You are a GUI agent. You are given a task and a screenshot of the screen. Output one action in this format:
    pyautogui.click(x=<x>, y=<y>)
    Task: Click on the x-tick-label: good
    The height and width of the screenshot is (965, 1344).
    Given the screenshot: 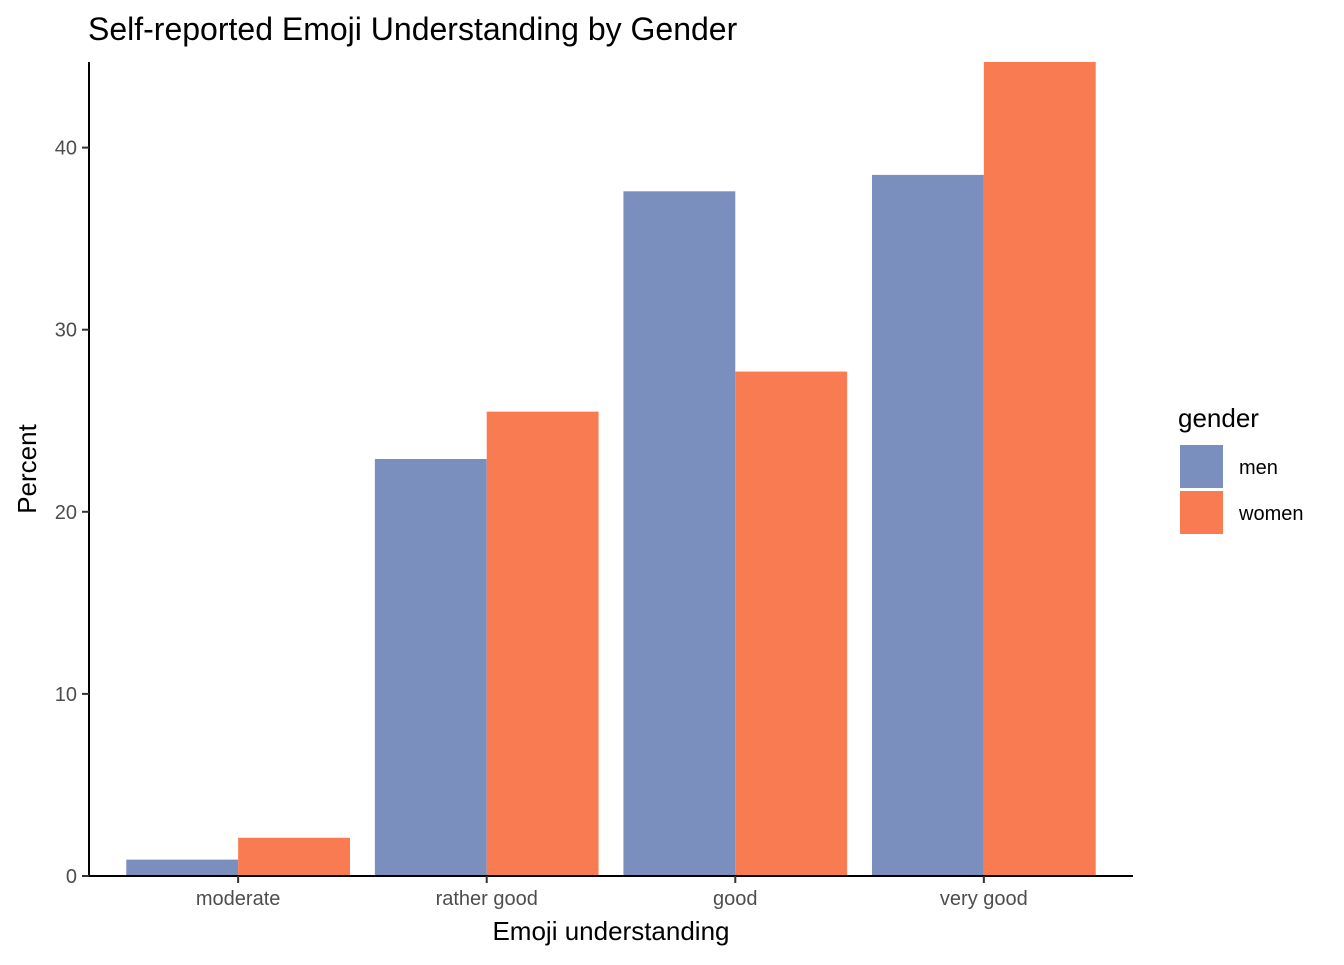 What is the action you would take?
    pyautogui.click(x=735, y=899)
    